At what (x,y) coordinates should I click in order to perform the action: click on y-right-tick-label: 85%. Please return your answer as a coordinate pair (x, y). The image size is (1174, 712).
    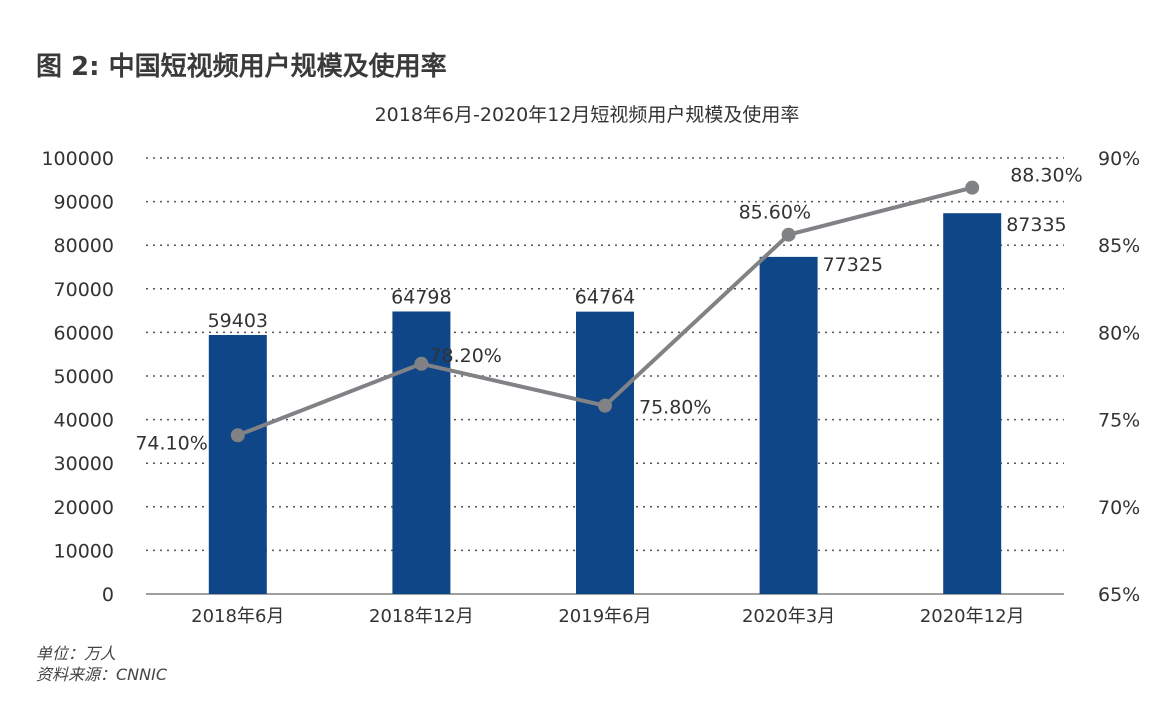
    Looking at the image, I should click on (1119, 246).